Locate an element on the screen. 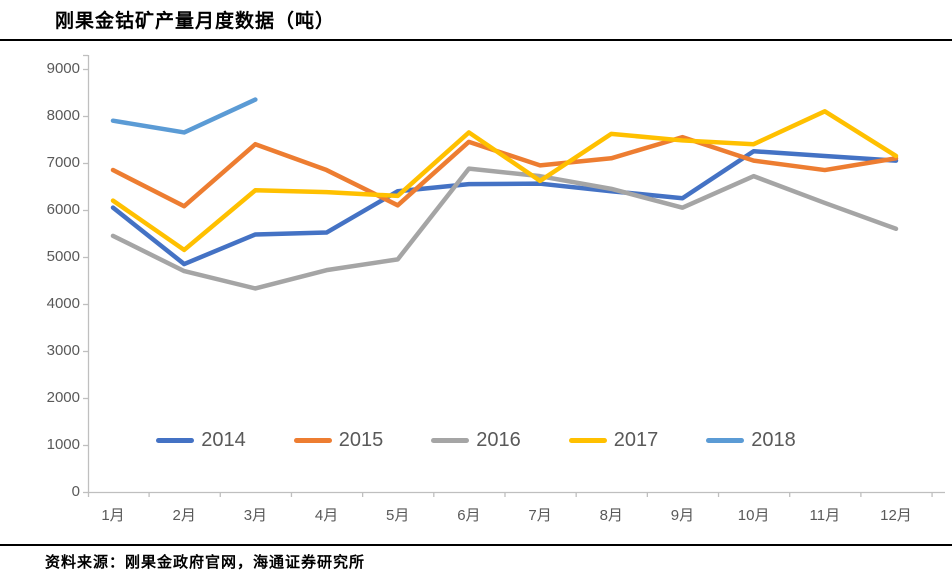  legend-item-2015: 2015 is located at coordinates (338, 440).